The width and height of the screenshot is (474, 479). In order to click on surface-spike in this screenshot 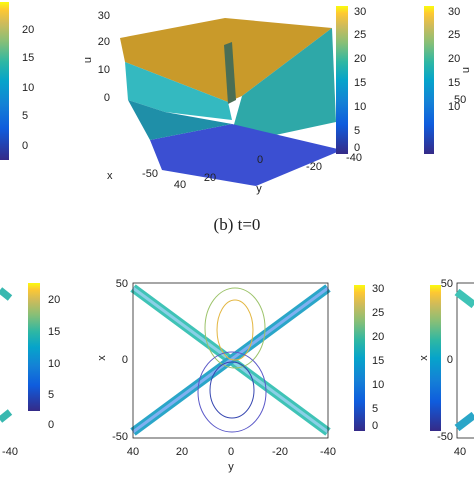, I will do `click(230, 73)`.